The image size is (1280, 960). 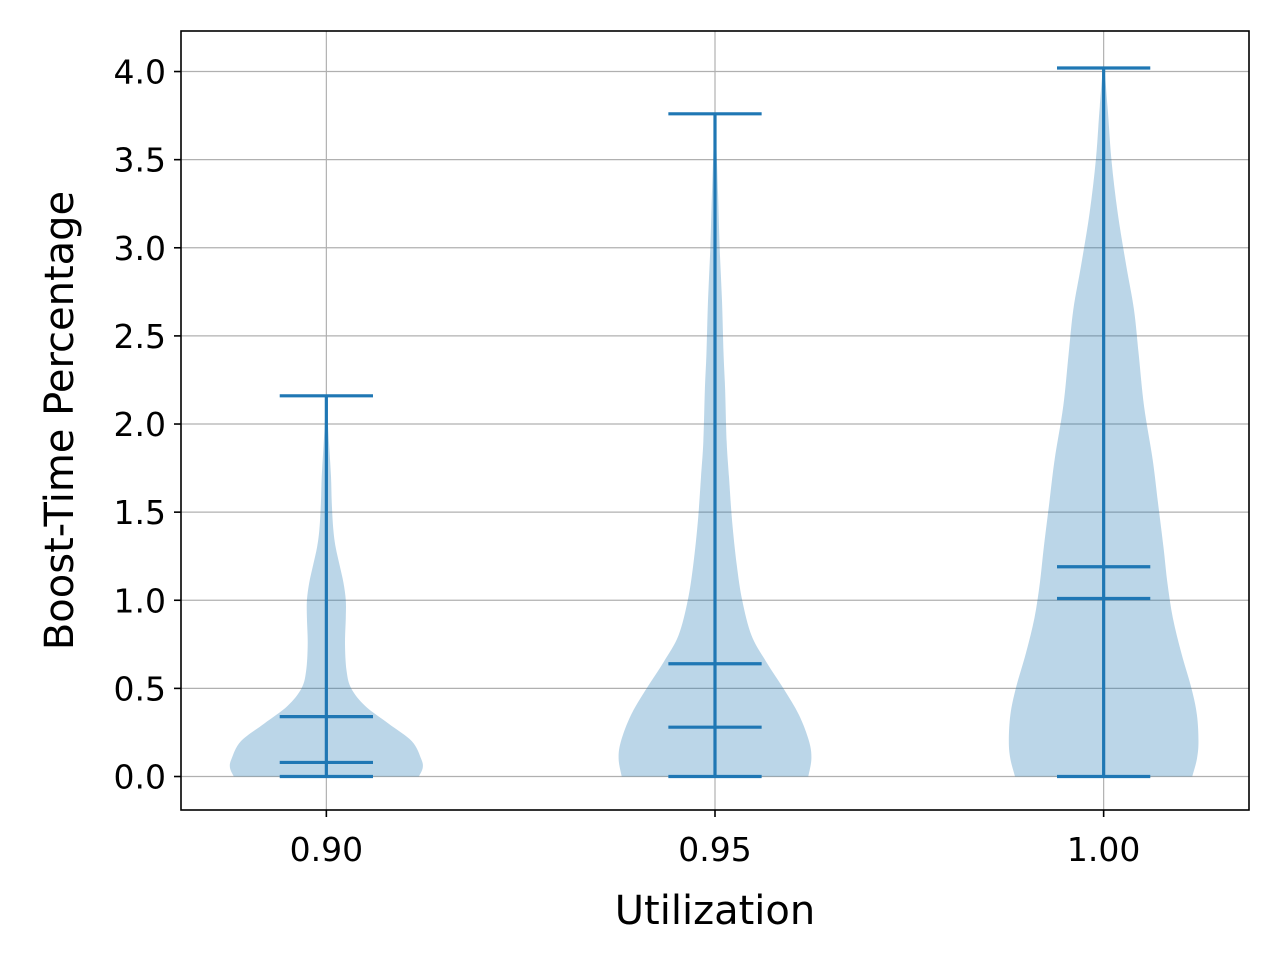 What do you see at coordinates (326, 849) in the screenshot?
I see `x-tick-label: 0.90` at bounding box center [326, 849].